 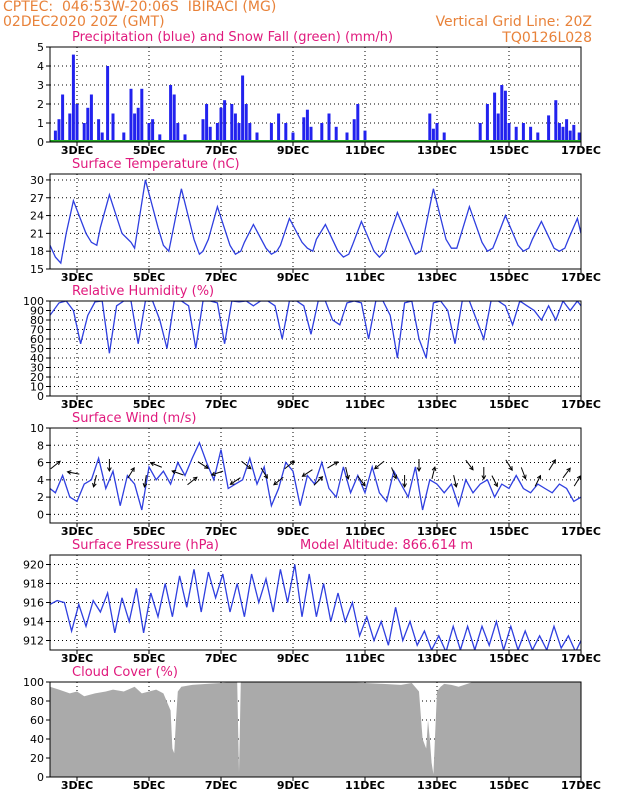 What do you see at coordinates (293, 277) in the screenshot?
I see `x-tick-label: 9DEC` at bounding box center [293, 277].